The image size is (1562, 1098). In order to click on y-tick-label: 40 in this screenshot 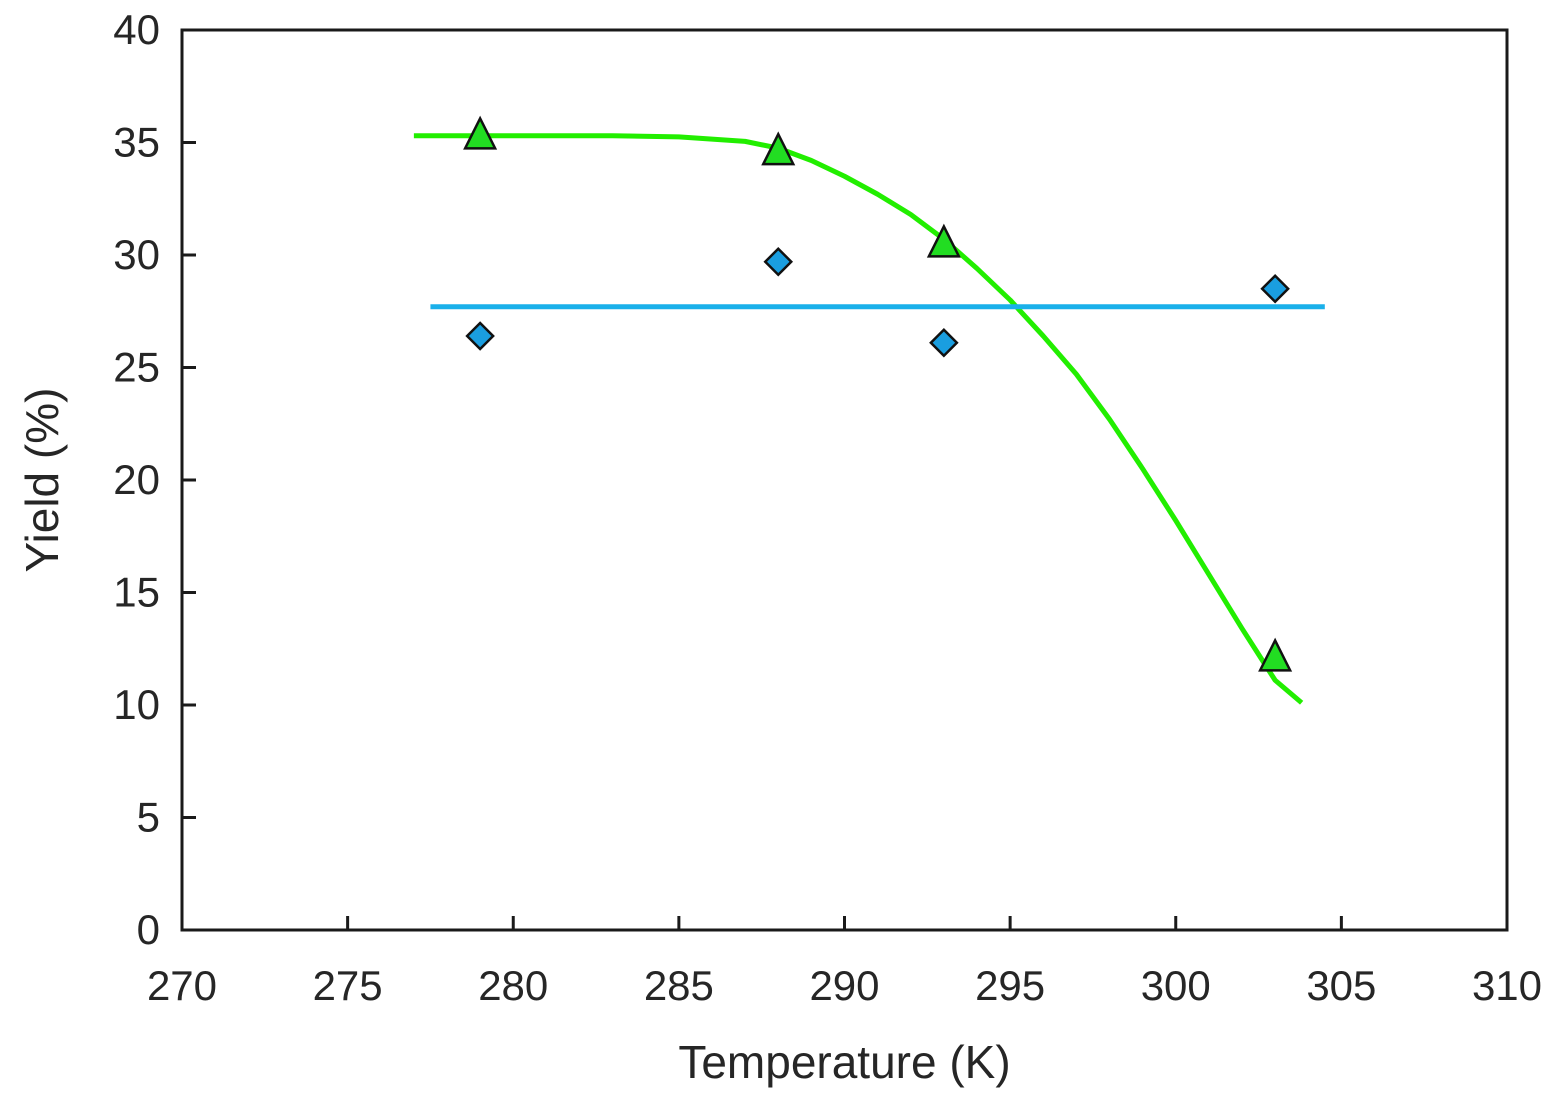, I will do `click(136, 29)`.